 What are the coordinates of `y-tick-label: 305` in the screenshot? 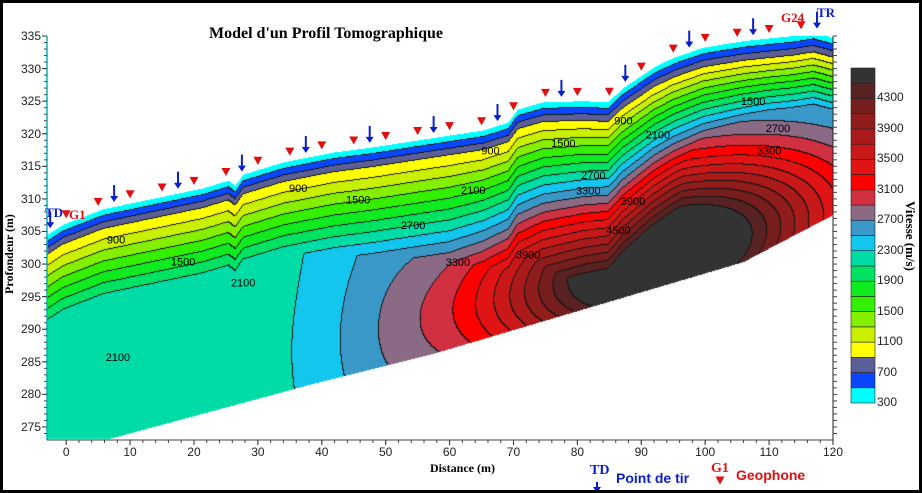 It's located at (30, 231).